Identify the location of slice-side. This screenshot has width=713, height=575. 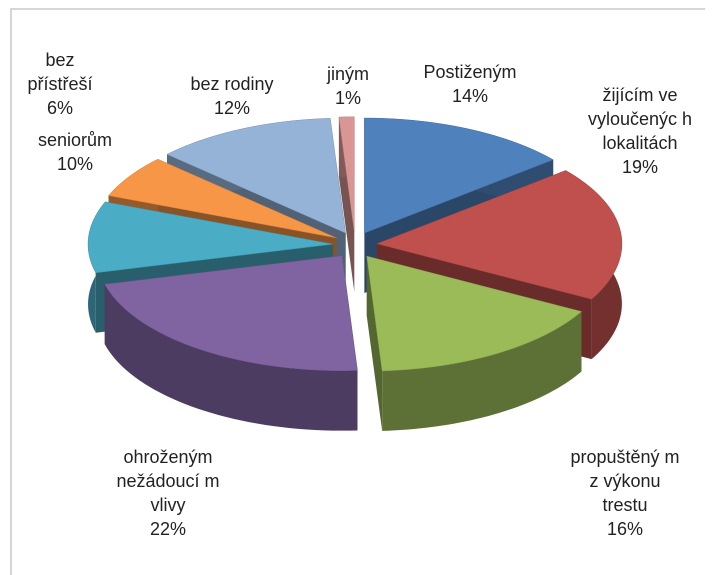
(231, 357).